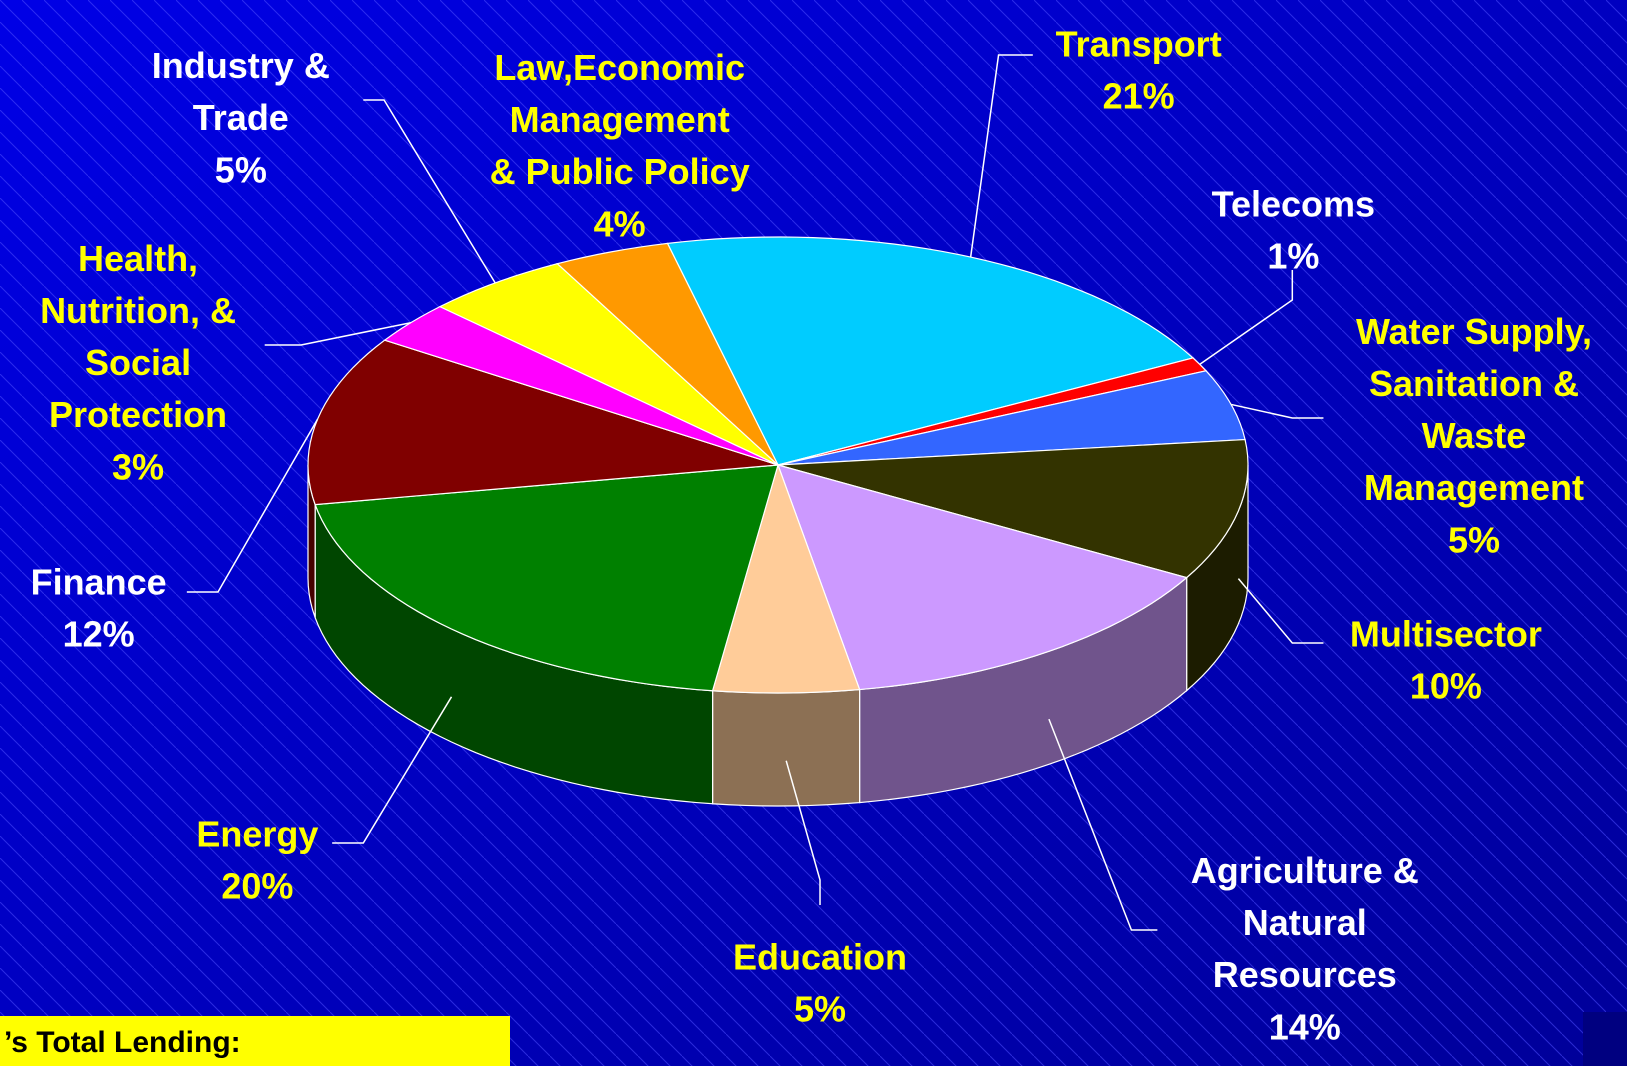  What do you see at coordinates (241, 91) in the screenshot?
I see `category-label: Industry & Trade` at bounding box center [241, 91].